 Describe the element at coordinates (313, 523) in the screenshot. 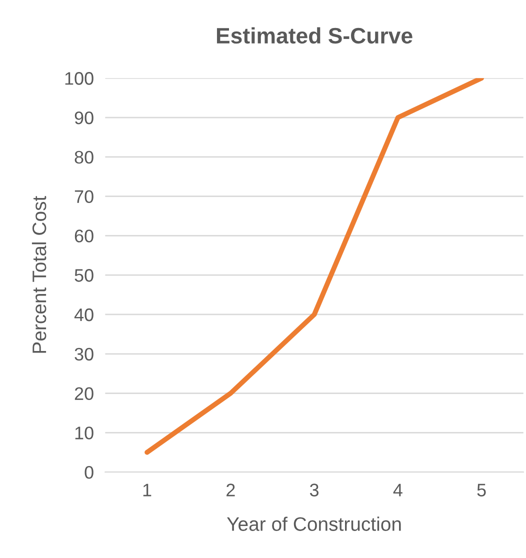

I see `x-axis-title: Year of Construction` at that location.